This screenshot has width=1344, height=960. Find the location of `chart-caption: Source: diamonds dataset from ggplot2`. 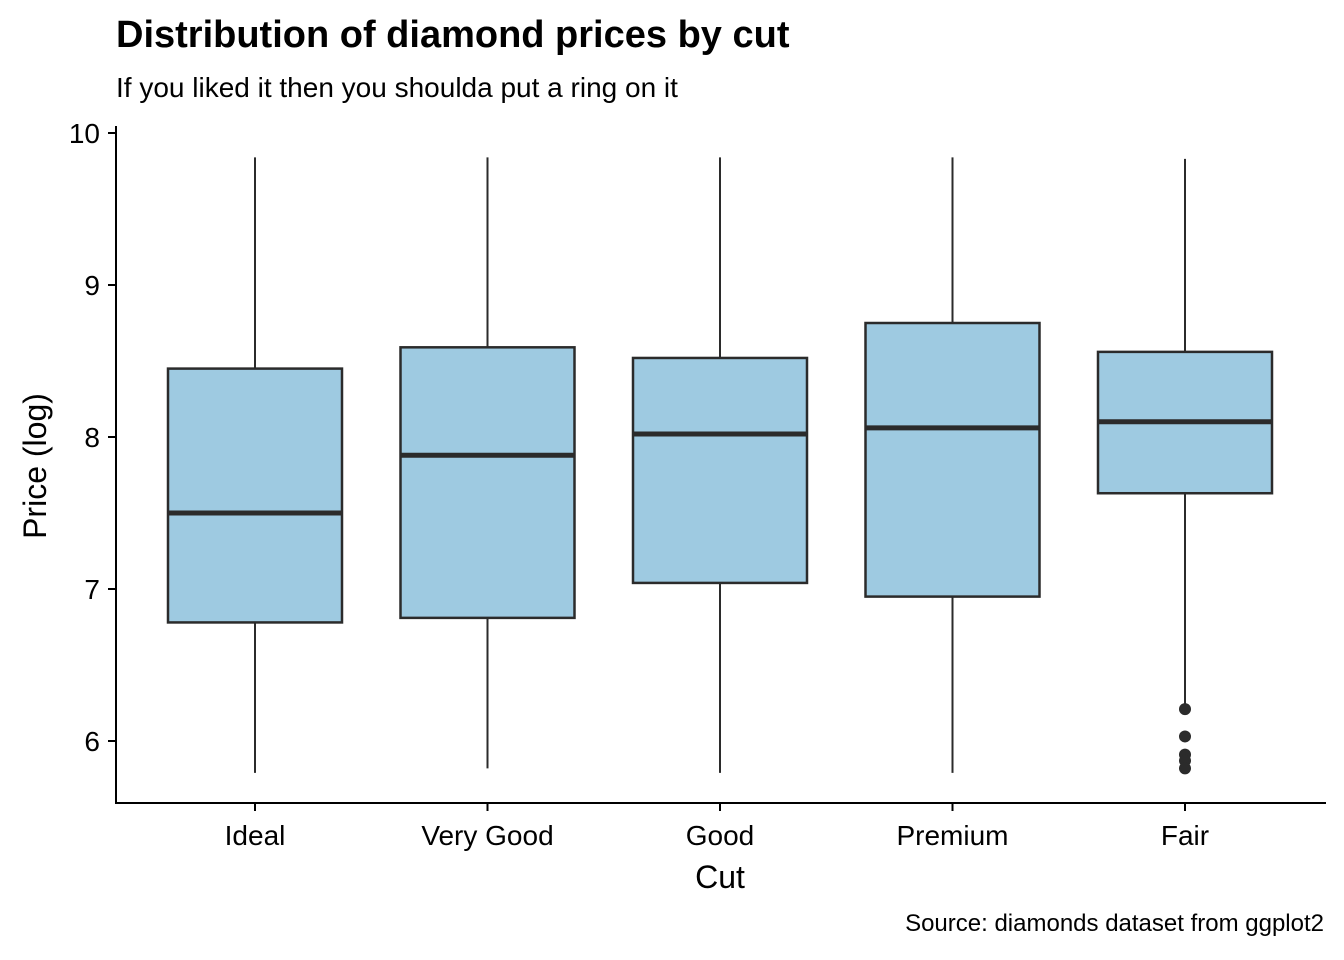

chart-caption: Source: diamonds dataset from ggplot2 is located at coordinates (1114, 923).